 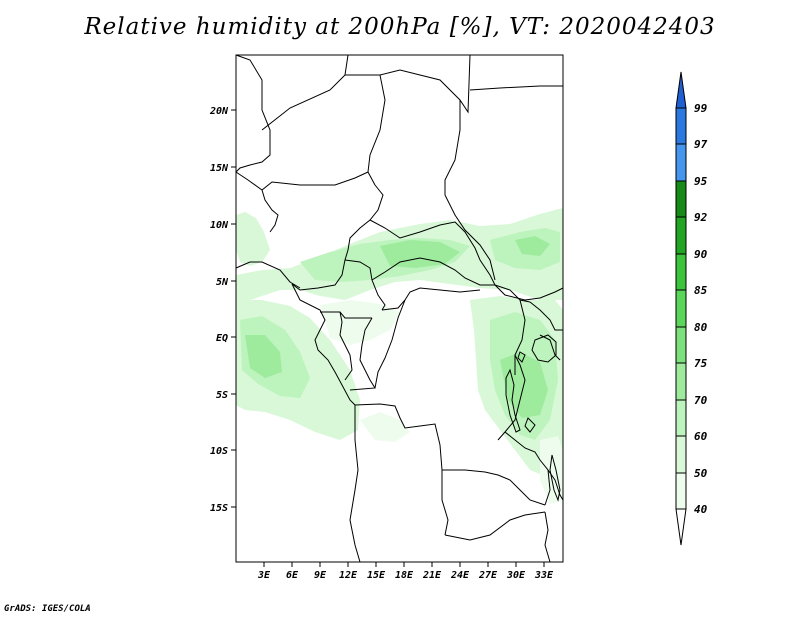 What do you see at coordinates (376, 575) in the screenshot?
I see `lon-label-15e: 15E` at bounding box center [376, 575].